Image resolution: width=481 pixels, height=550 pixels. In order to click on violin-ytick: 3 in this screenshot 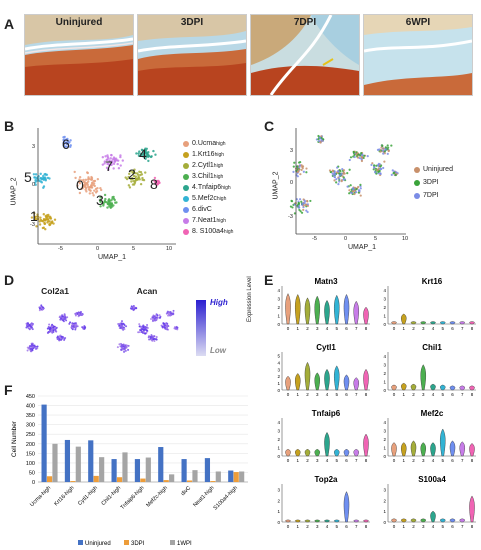, I will do `click(384, 431)`.